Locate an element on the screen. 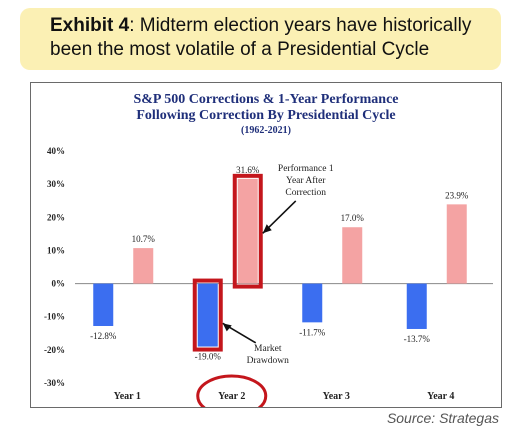  chart-title: S&P 500 Corrections & 1-Year Performance is located at coordinates (265, 99).